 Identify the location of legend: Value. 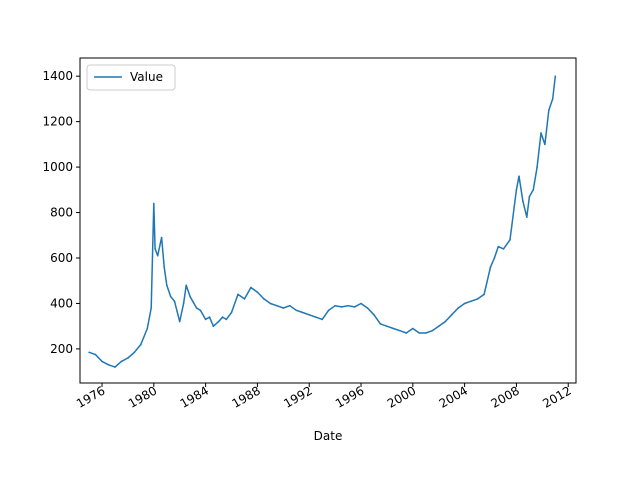
(131, 77).